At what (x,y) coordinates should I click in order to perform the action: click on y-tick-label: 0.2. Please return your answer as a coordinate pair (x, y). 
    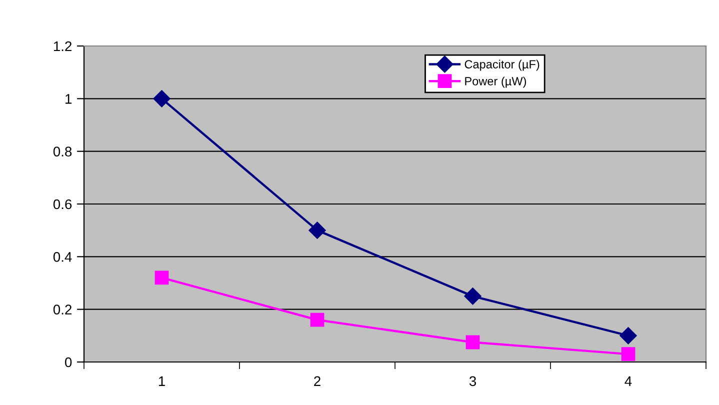
    Looking at the image, I should click on (62, 309).